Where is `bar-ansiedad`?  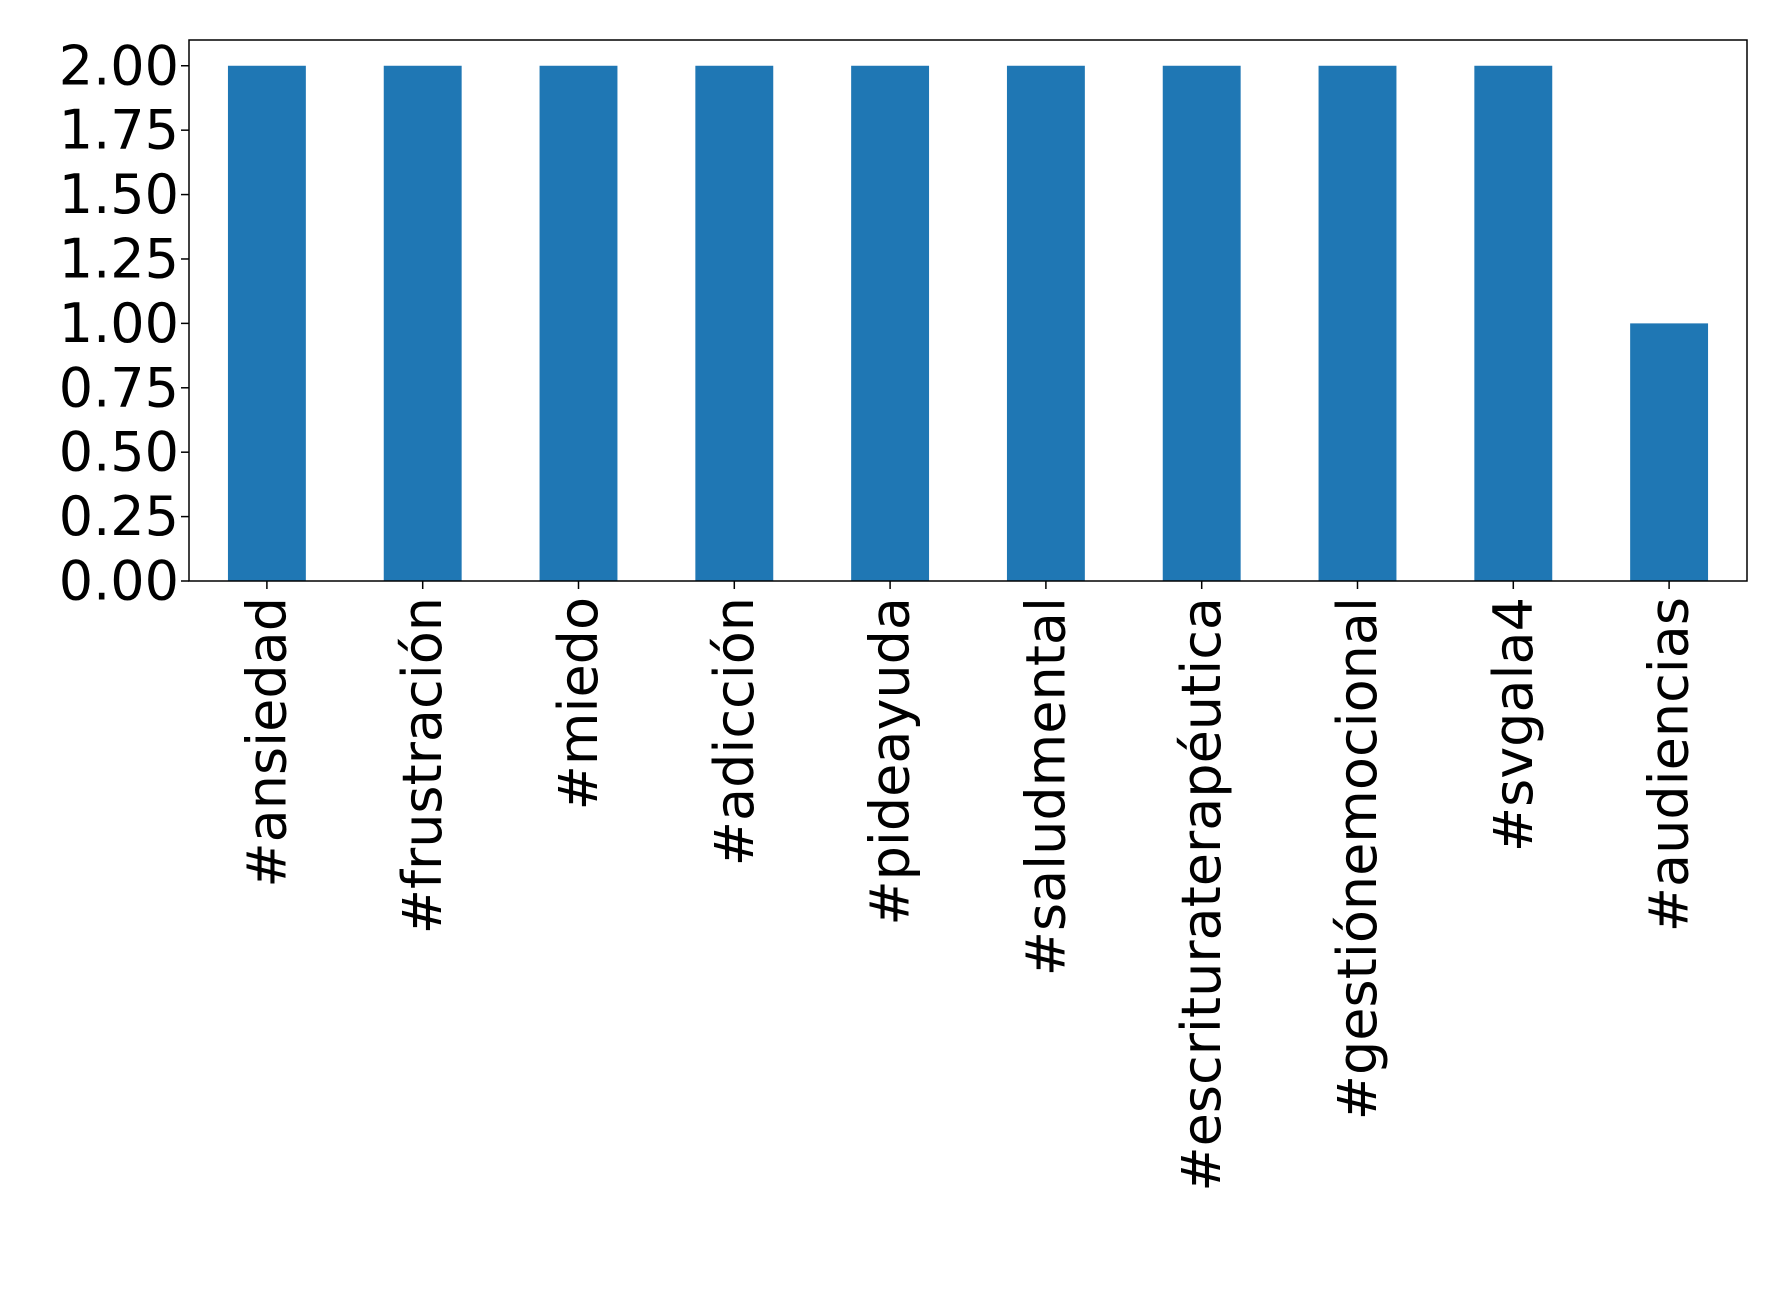
bar-ansiedad is located at coordinates (266, 323).